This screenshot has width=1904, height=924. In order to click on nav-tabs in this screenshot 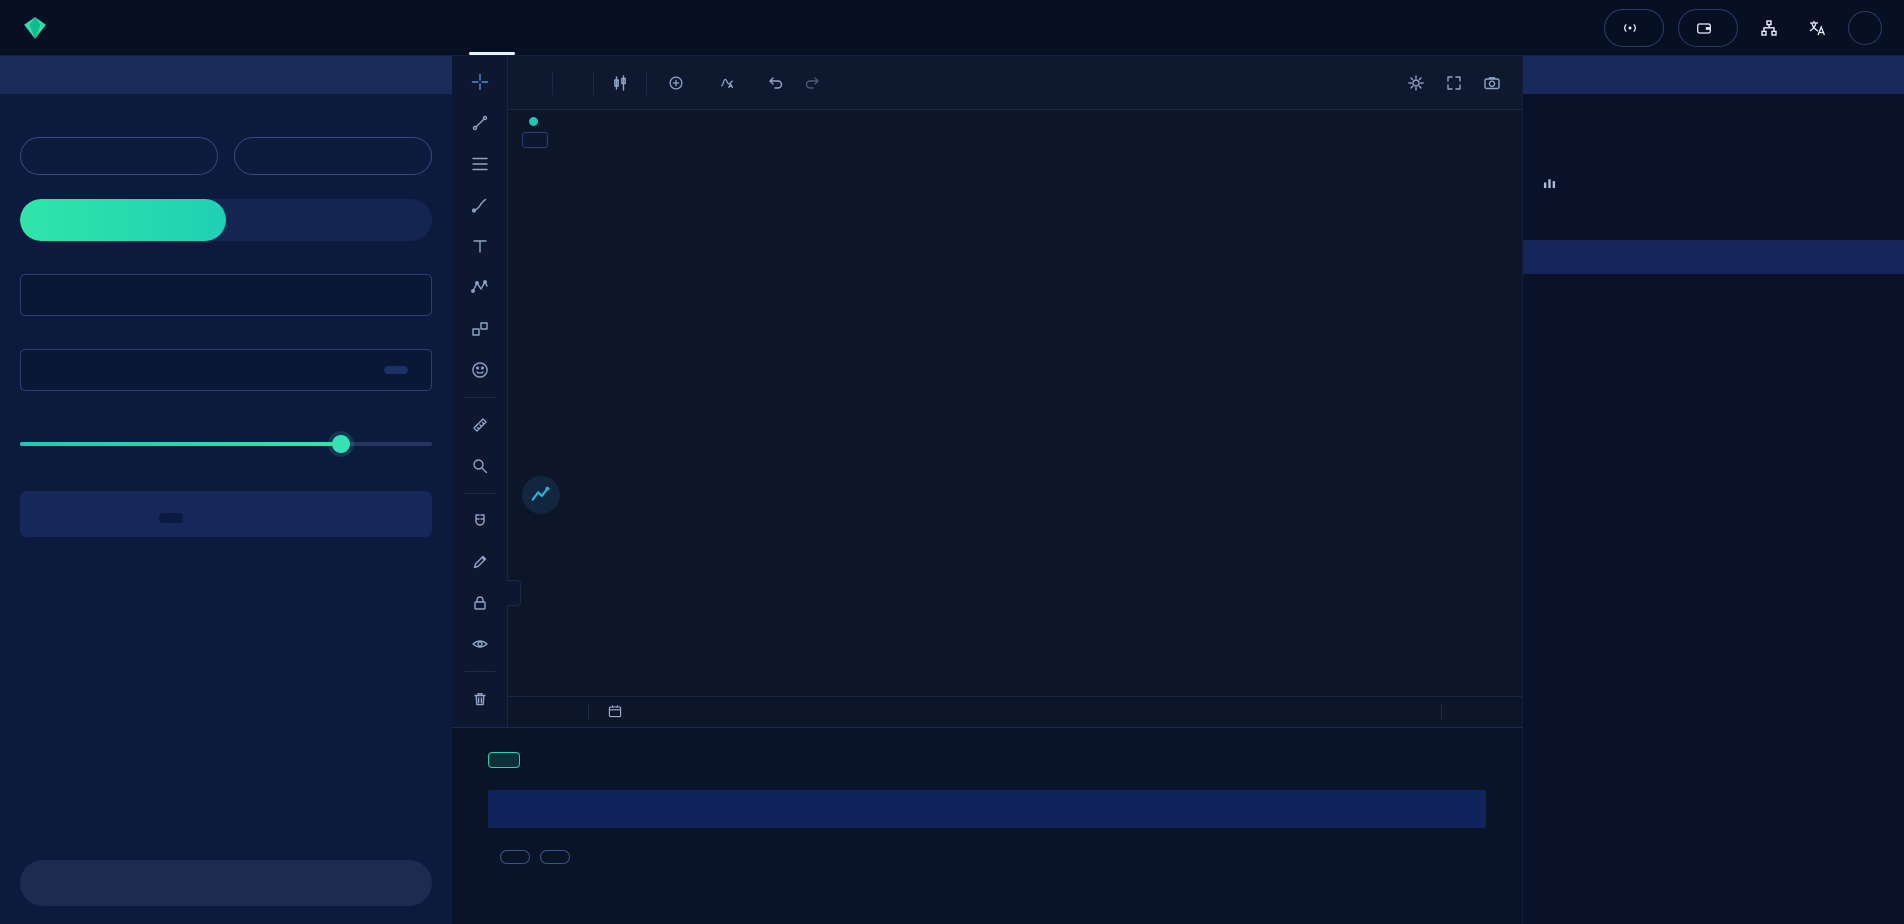, I will do `click(550, 27)`.